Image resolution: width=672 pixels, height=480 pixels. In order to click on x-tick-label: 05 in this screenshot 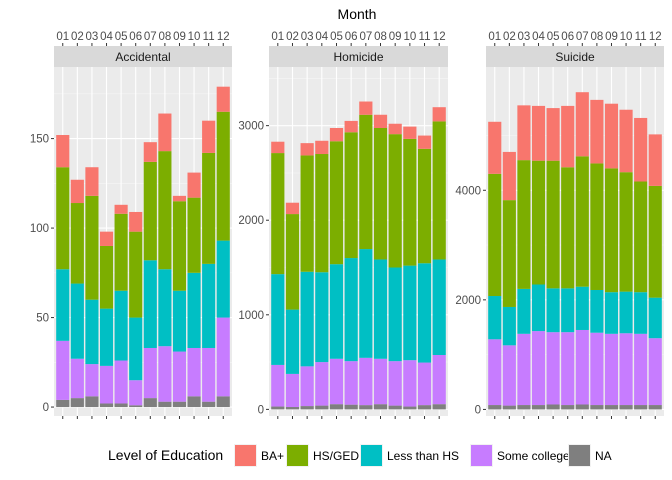, I will do `click(553, 37)`.